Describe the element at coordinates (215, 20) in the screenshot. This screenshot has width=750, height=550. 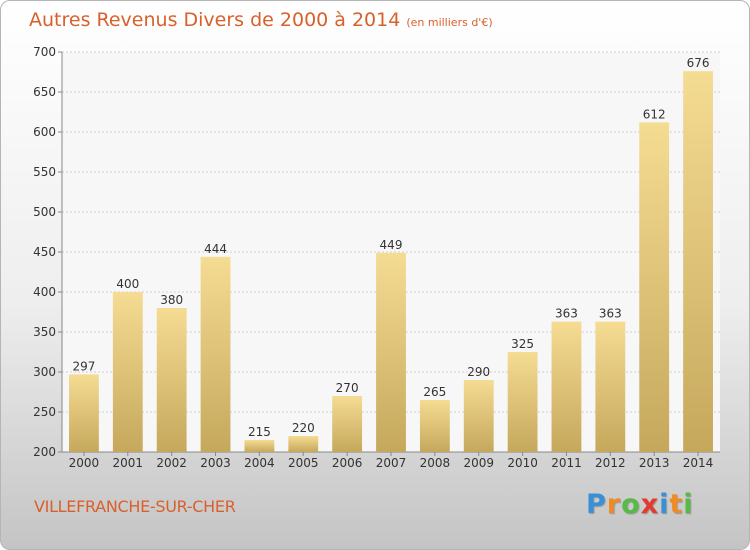
I see `title-text: Autres Revenus Divers de 2000 à 2014` at that location.